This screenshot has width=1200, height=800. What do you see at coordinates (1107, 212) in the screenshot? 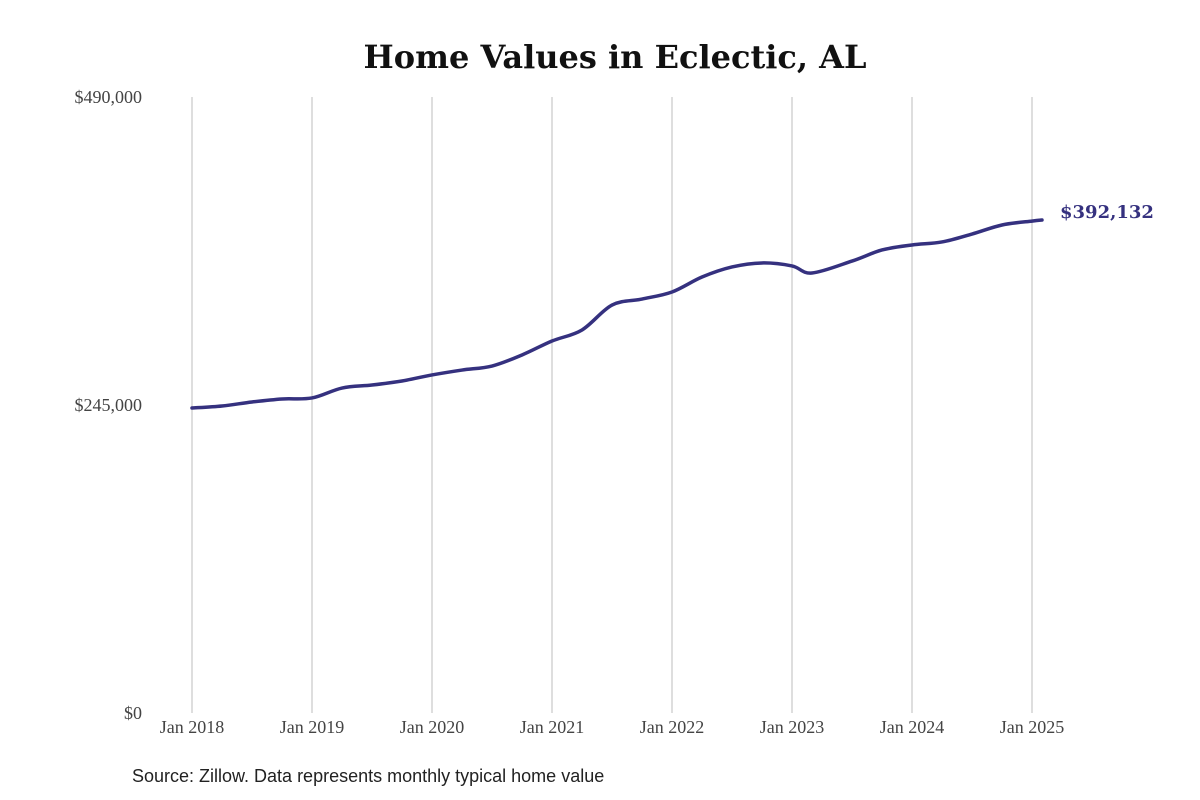
I see `end-value-label: $392,132` at bounding box center [1107, 212].